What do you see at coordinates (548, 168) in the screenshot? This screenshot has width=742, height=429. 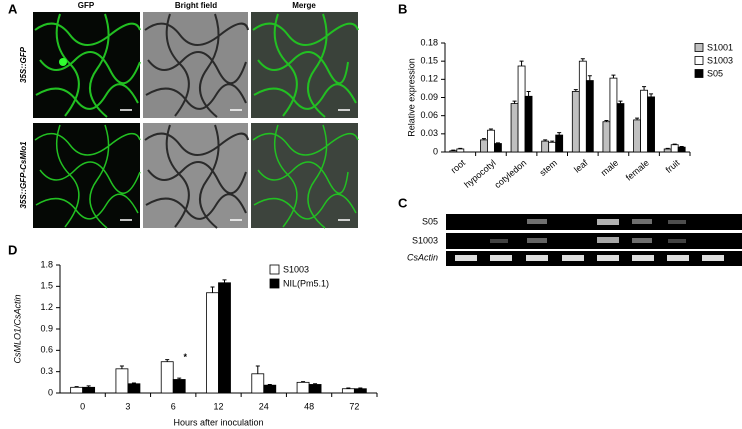 I see `x-tick-label: stem` at bounding box center [548, 168].